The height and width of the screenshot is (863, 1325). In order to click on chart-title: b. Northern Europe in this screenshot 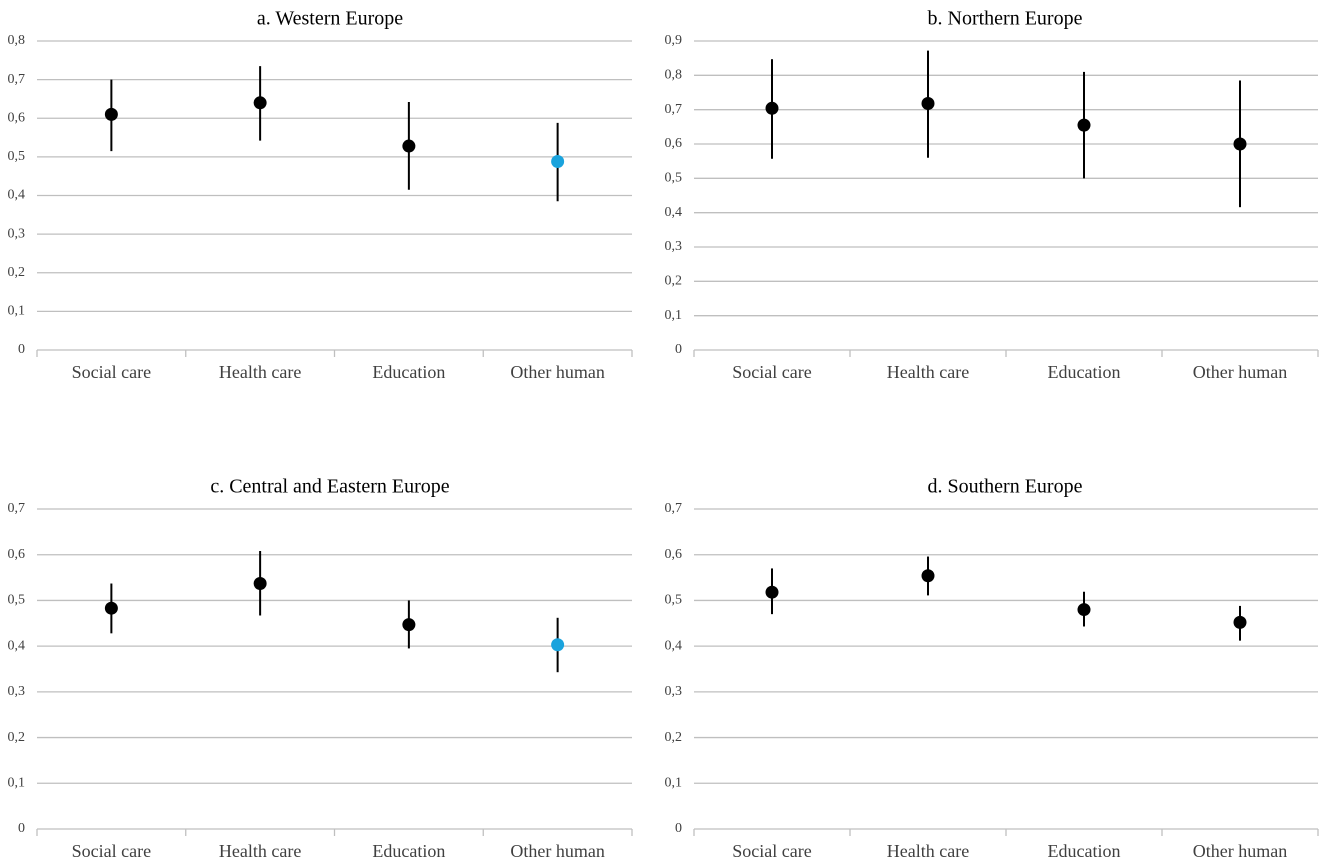, I will do `click(1005, 19)`.